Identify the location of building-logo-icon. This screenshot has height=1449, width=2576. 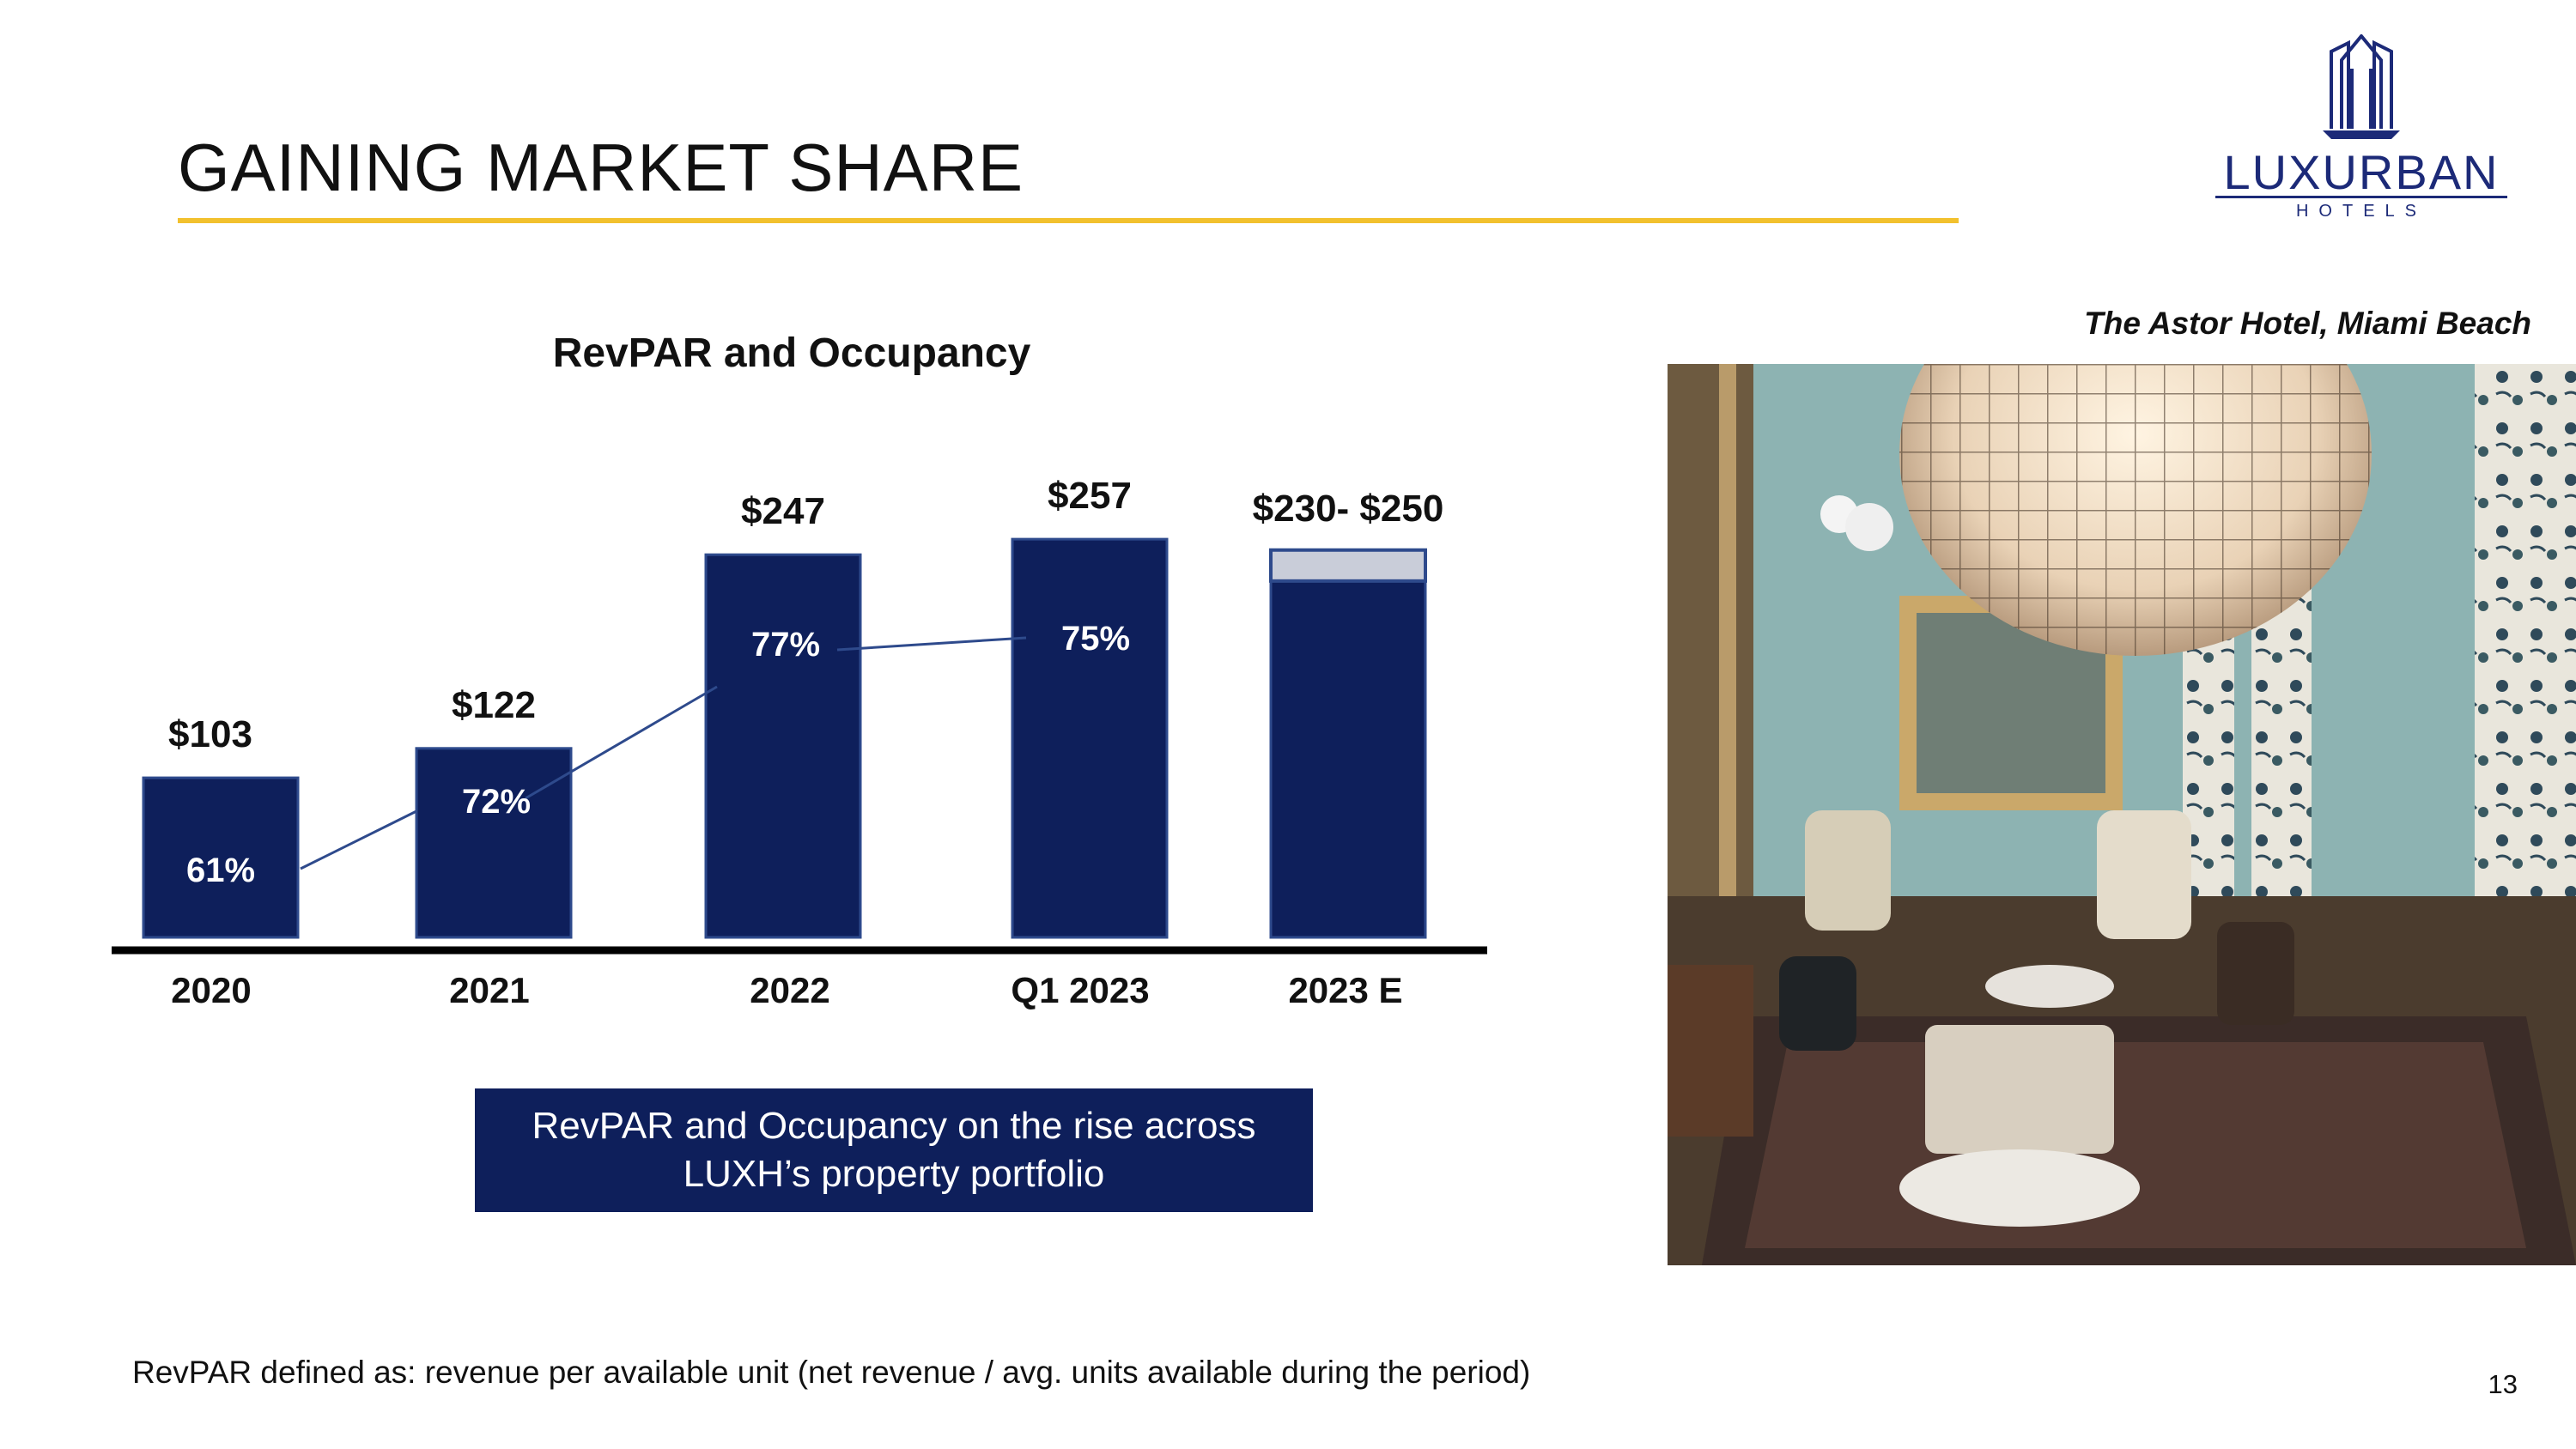
(2361, 86).